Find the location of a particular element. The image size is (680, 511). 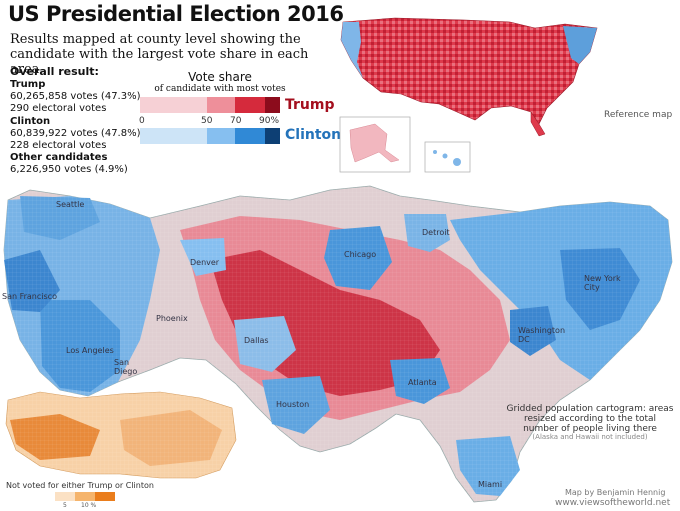

reference-map-label: Reference map is located at coordinates (638, 115).